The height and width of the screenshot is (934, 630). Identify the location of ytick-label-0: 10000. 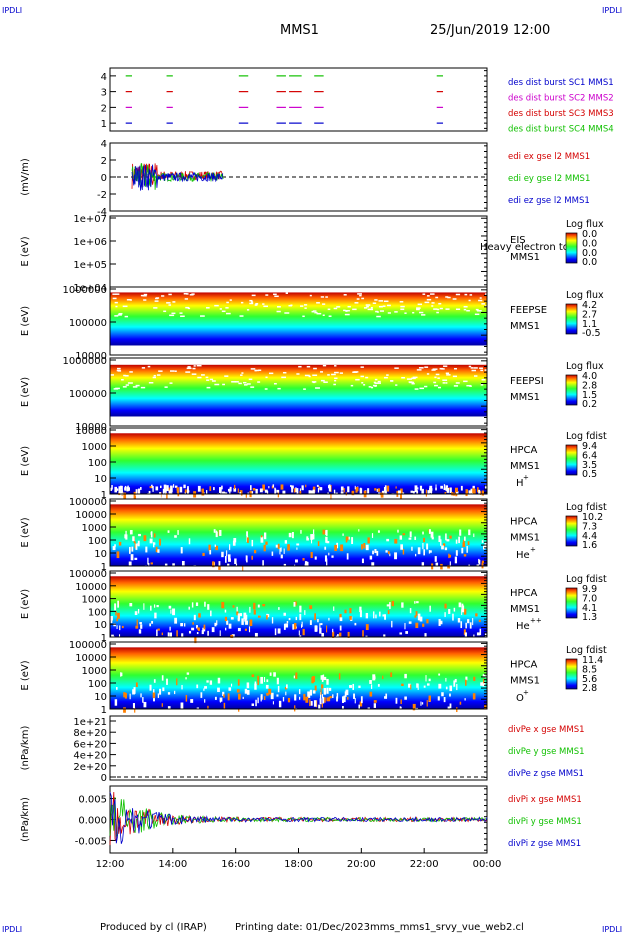
(91, 356).